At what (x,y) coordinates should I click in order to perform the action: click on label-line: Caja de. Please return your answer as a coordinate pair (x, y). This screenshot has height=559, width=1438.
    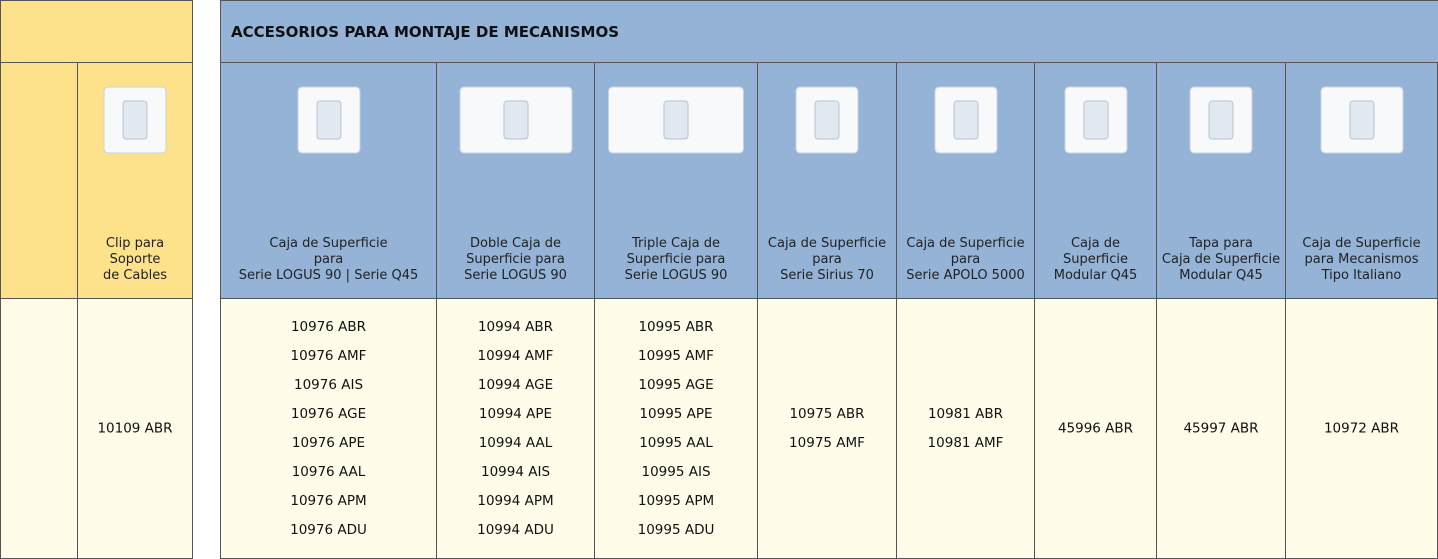
    Looking at the image, I should click on (1095, 243).